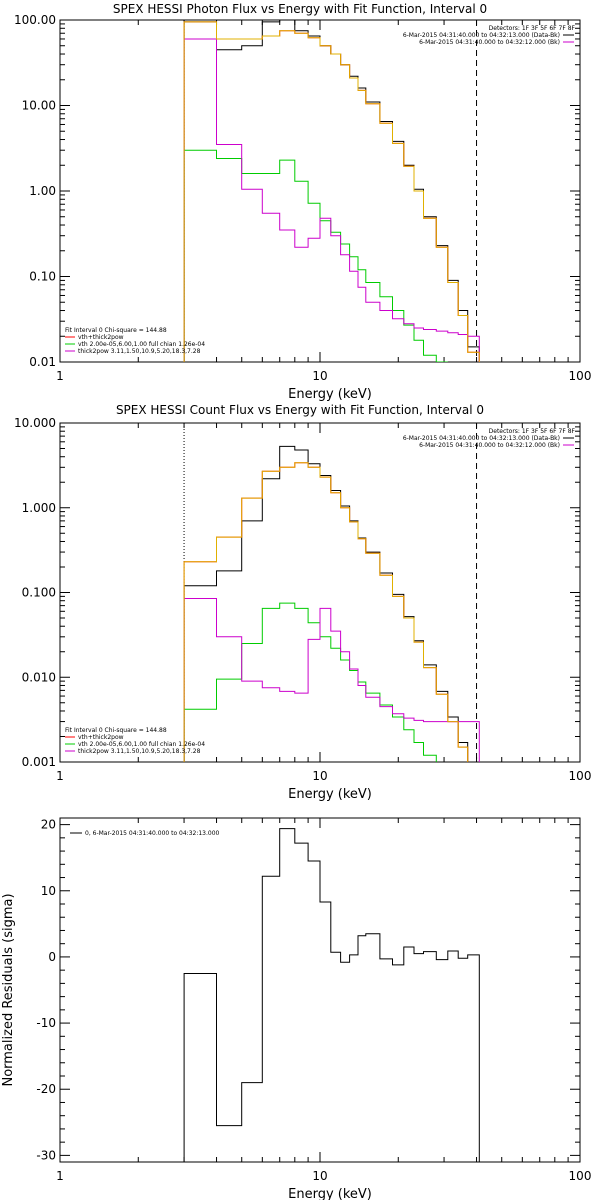 The width and height of the screenshot is (600, 1200). Describe the element at coordinates (39, 106) in the screenshot. I see `y-tick-label: 10.00` at that location.